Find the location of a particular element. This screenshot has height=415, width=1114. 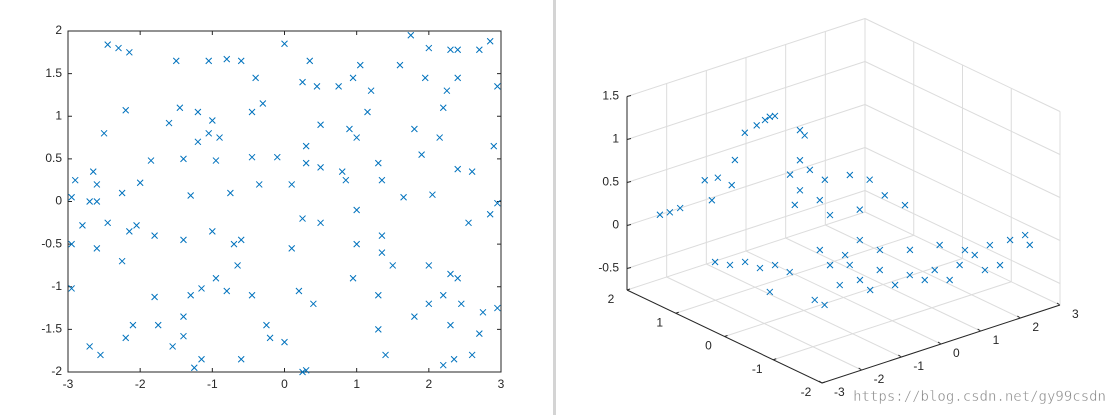

z-tick-label: -0.5 is located at coordinates (608, 268).